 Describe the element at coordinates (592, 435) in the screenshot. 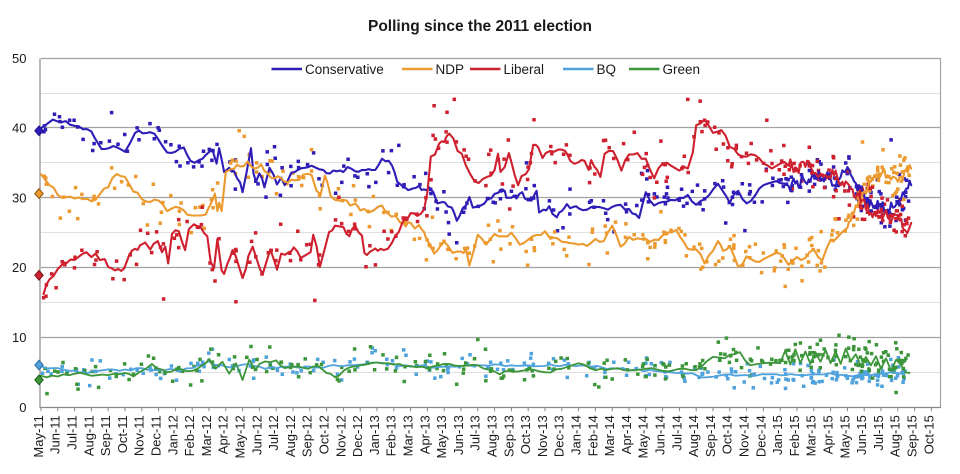

I see `svg-text: Feb-14` at that location.